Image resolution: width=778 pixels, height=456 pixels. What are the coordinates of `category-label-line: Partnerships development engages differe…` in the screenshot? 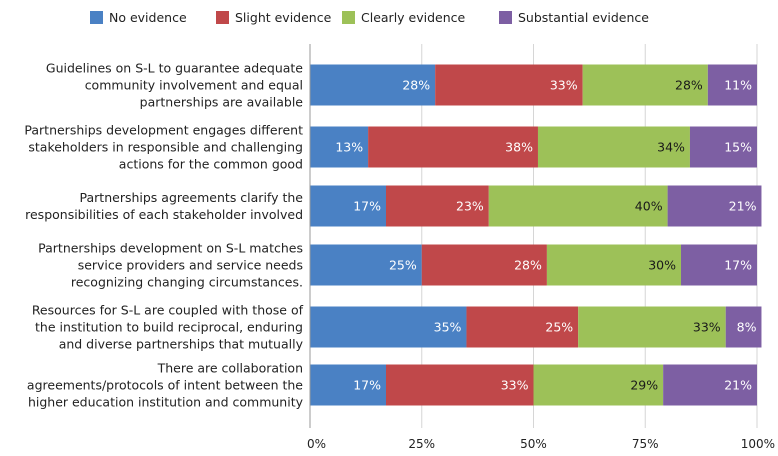 It's located at (163, 130).